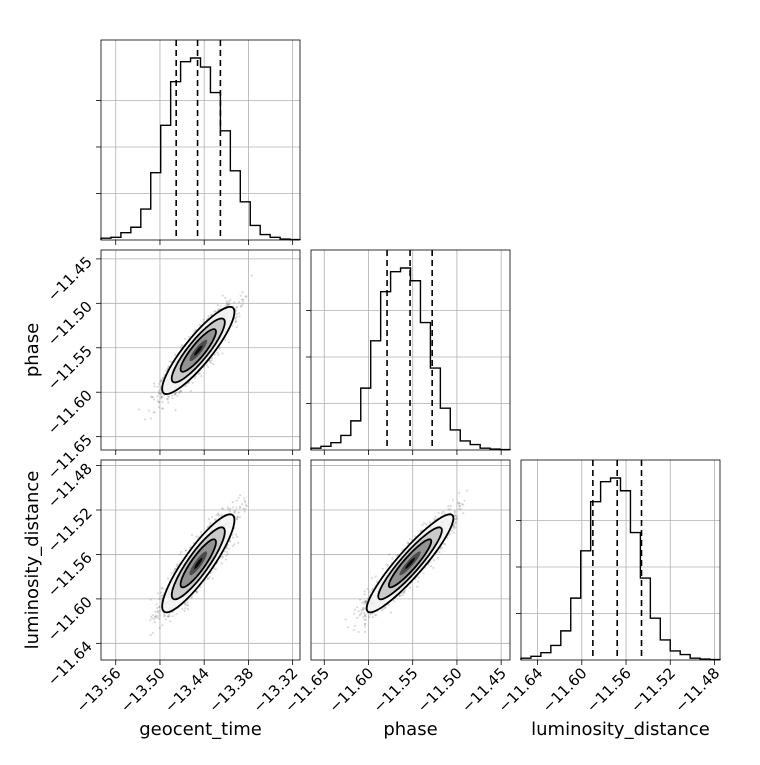 The image size is (760, 765). What do you see at coordinates (200, 149) in the screenshot?
I see `histogram-geocent_time` at bounding box center [200, 149].